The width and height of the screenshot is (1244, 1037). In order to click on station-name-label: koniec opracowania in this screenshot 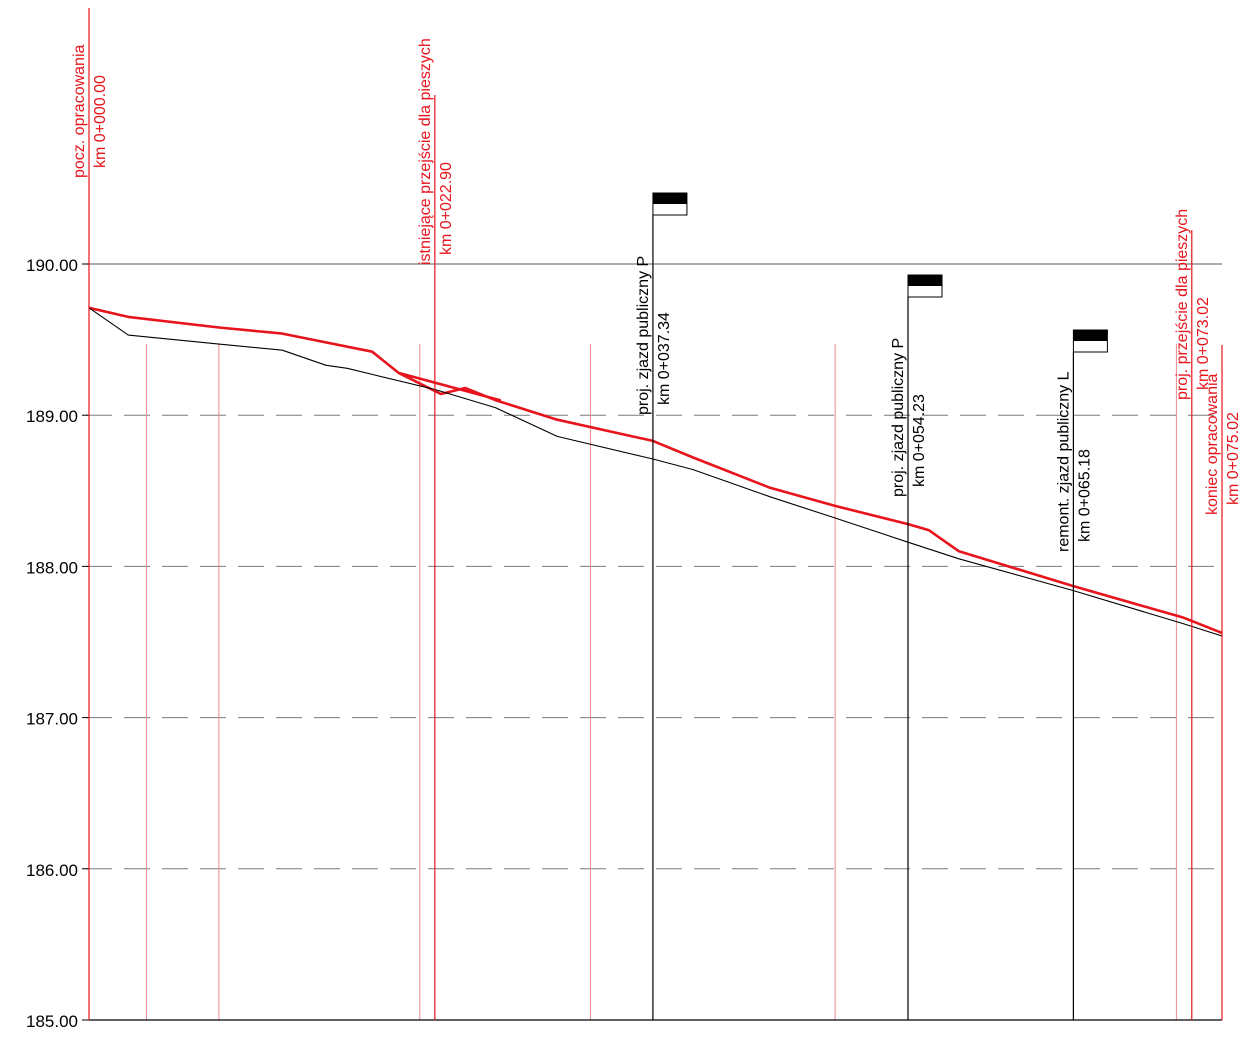, I will do `click(1212, 444)`.